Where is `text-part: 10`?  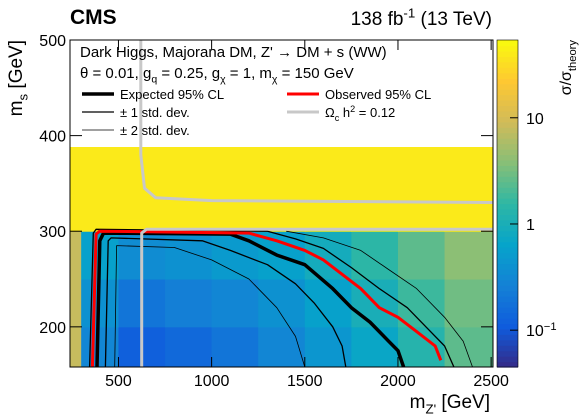
text-part: 10 is located at coordinates (535, 331).